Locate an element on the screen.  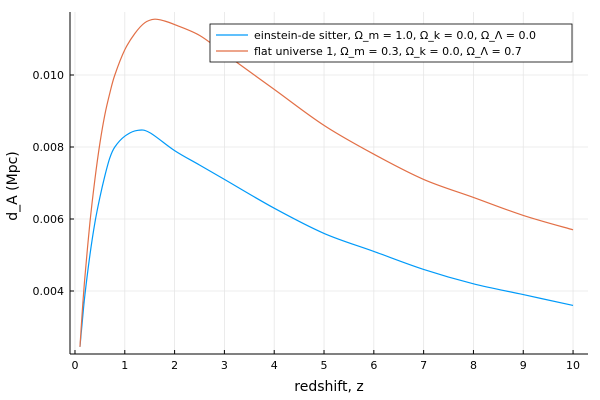
legend-box is located at coordinates (391, 43).